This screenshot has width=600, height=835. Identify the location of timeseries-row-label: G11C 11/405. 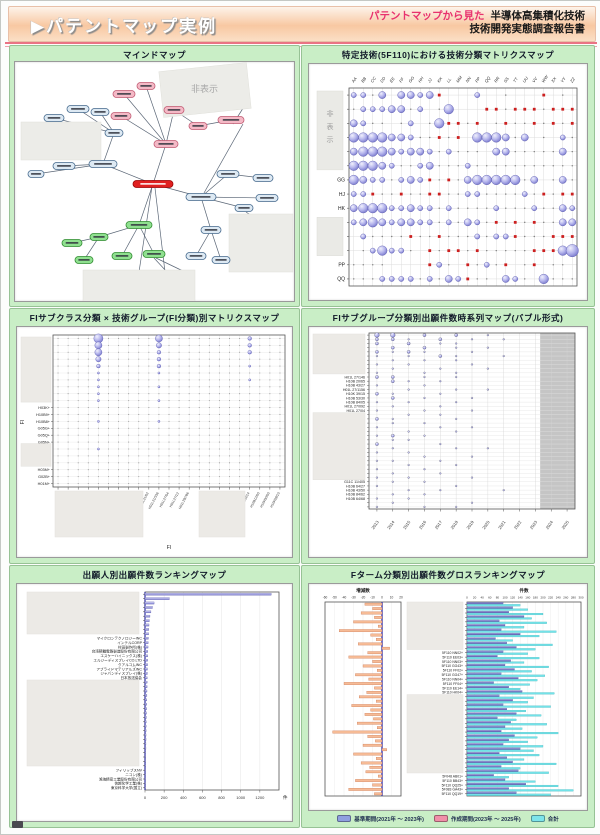
(354, 482).